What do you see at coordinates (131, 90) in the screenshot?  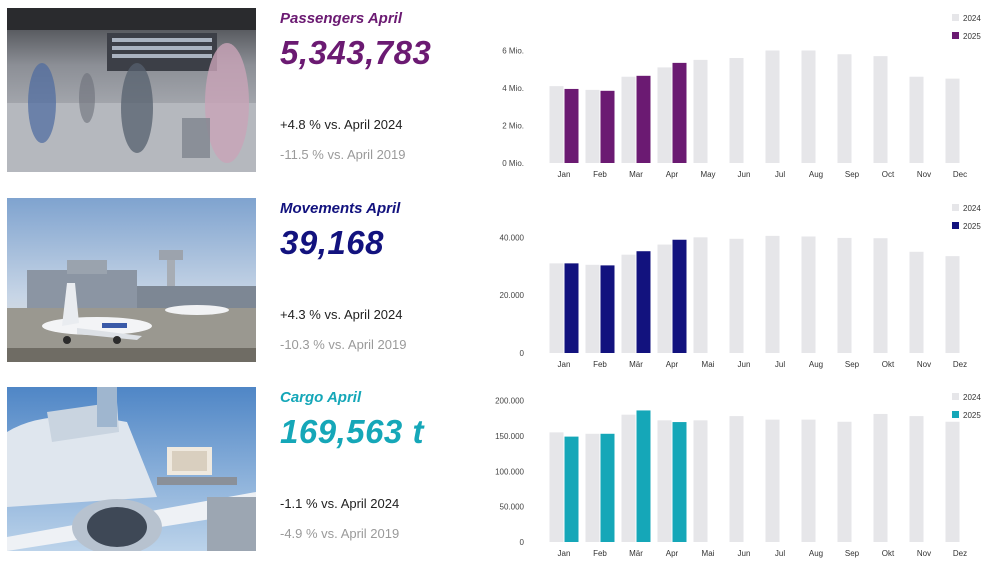 I see `airport-terminal-photo` at bounding box center [131, 90].